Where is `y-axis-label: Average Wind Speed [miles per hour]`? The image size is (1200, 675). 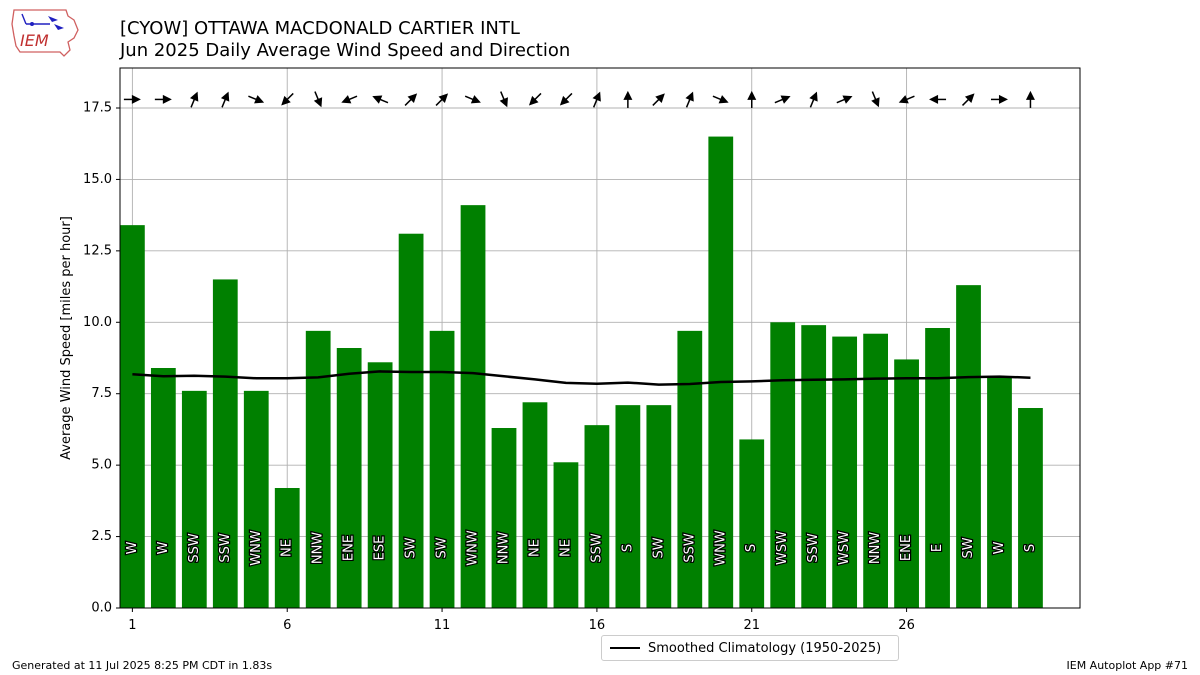 y-axis-label: Average Wind Speed [miles per hour] is located at coordinates (66, 338).